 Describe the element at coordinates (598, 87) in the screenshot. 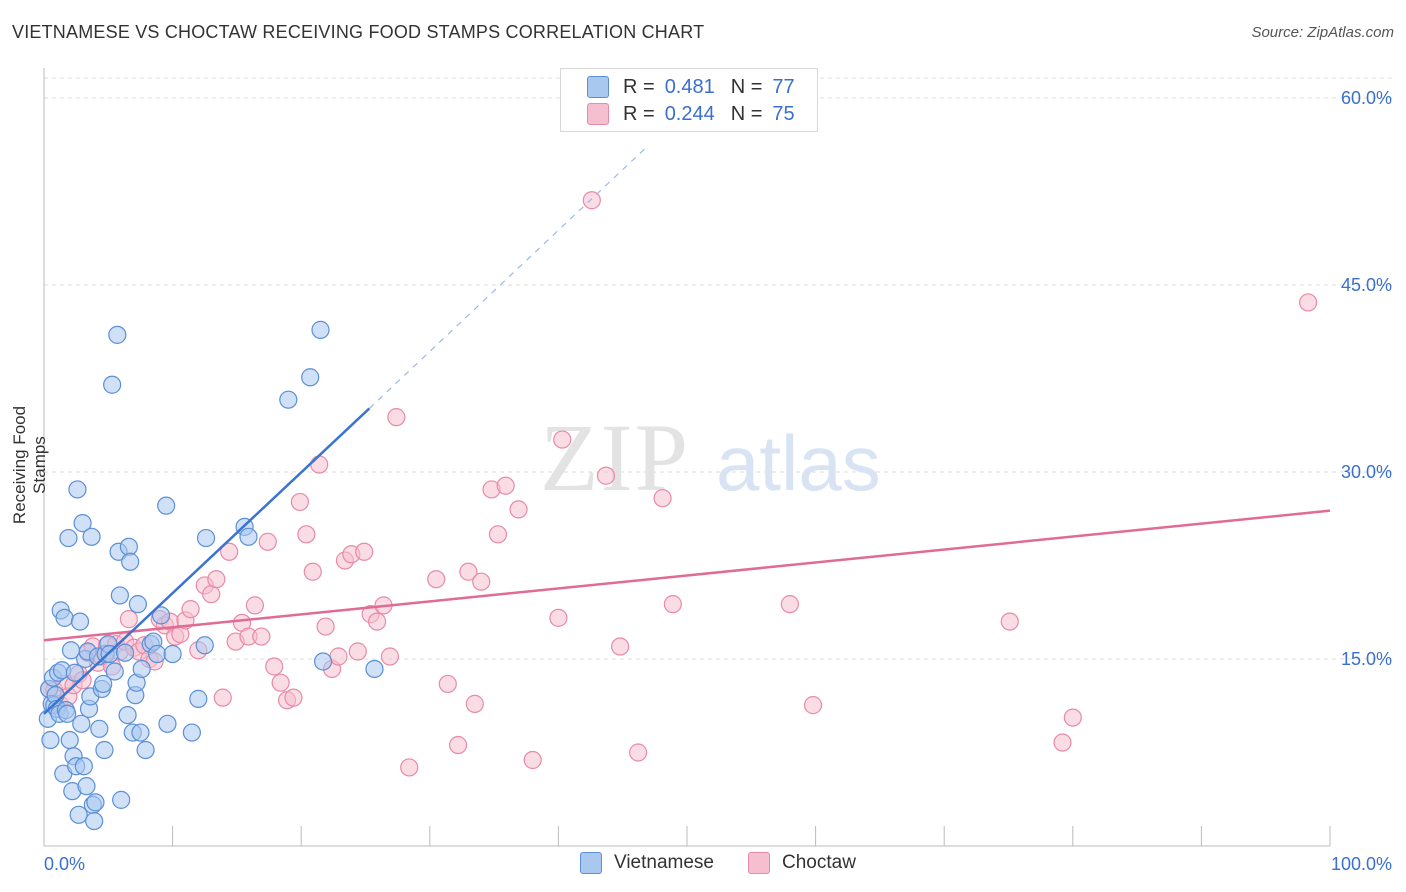

I see `vietnamese-swatch` at that location.